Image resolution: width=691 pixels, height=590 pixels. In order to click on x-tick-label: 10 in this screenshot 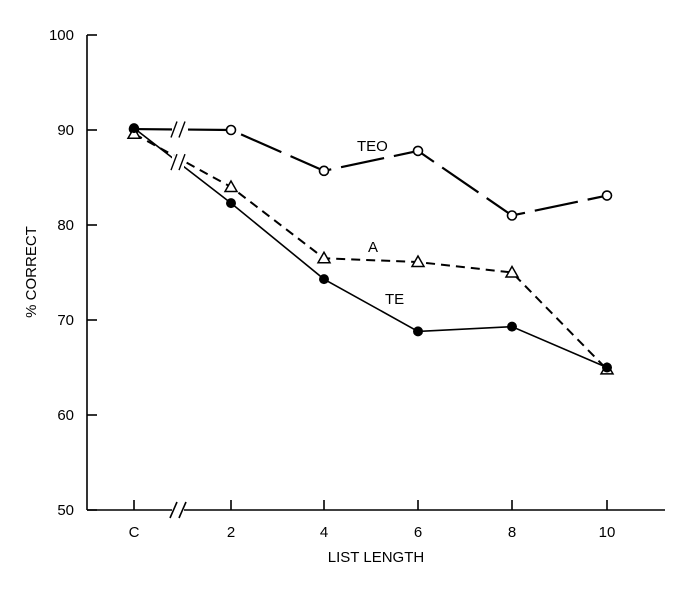, I will do `click(607, 532)`.